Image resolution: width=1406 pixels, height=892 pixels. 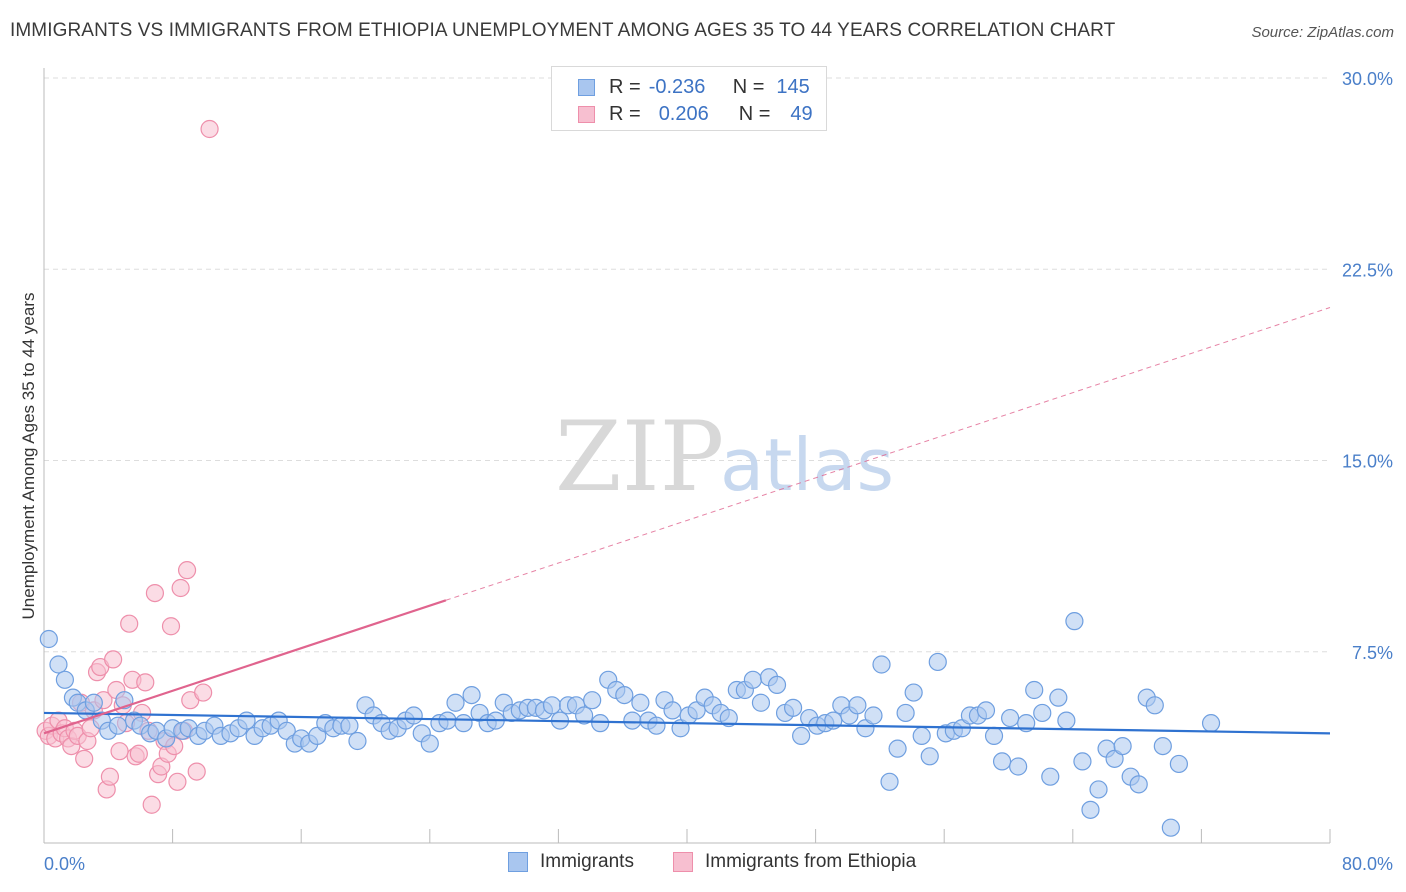 I want to click on legend-row-immigrants: R = -0.236 N = 145, so click(x=694, y=87).